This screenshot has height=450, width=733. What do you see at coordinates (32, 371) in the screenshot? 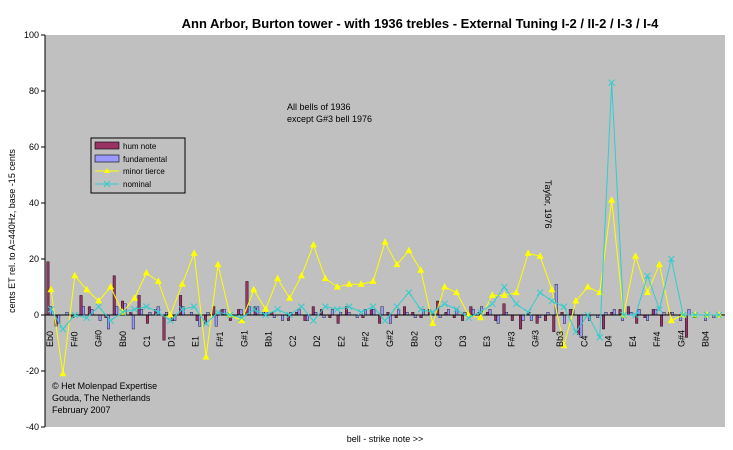
I see `y-tick-label: -20` at bounding box center [32, 371].